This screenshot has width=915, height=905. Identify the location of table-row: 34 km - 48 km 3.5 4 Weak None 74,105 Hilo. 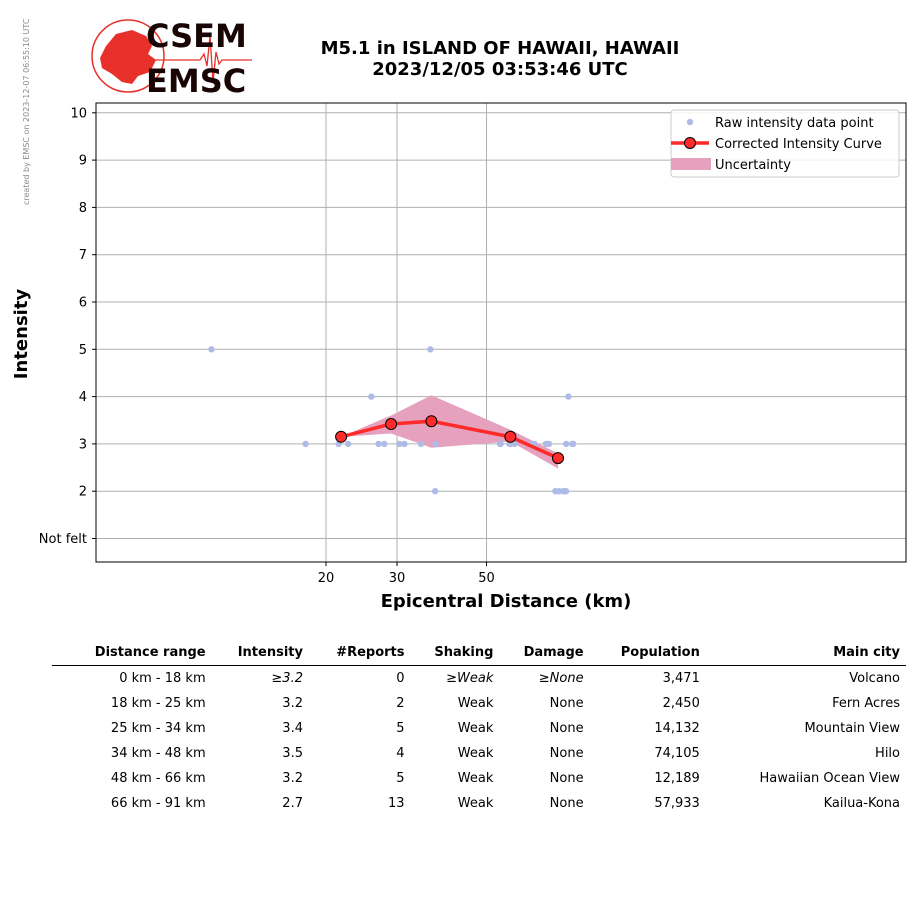
(479, 753).